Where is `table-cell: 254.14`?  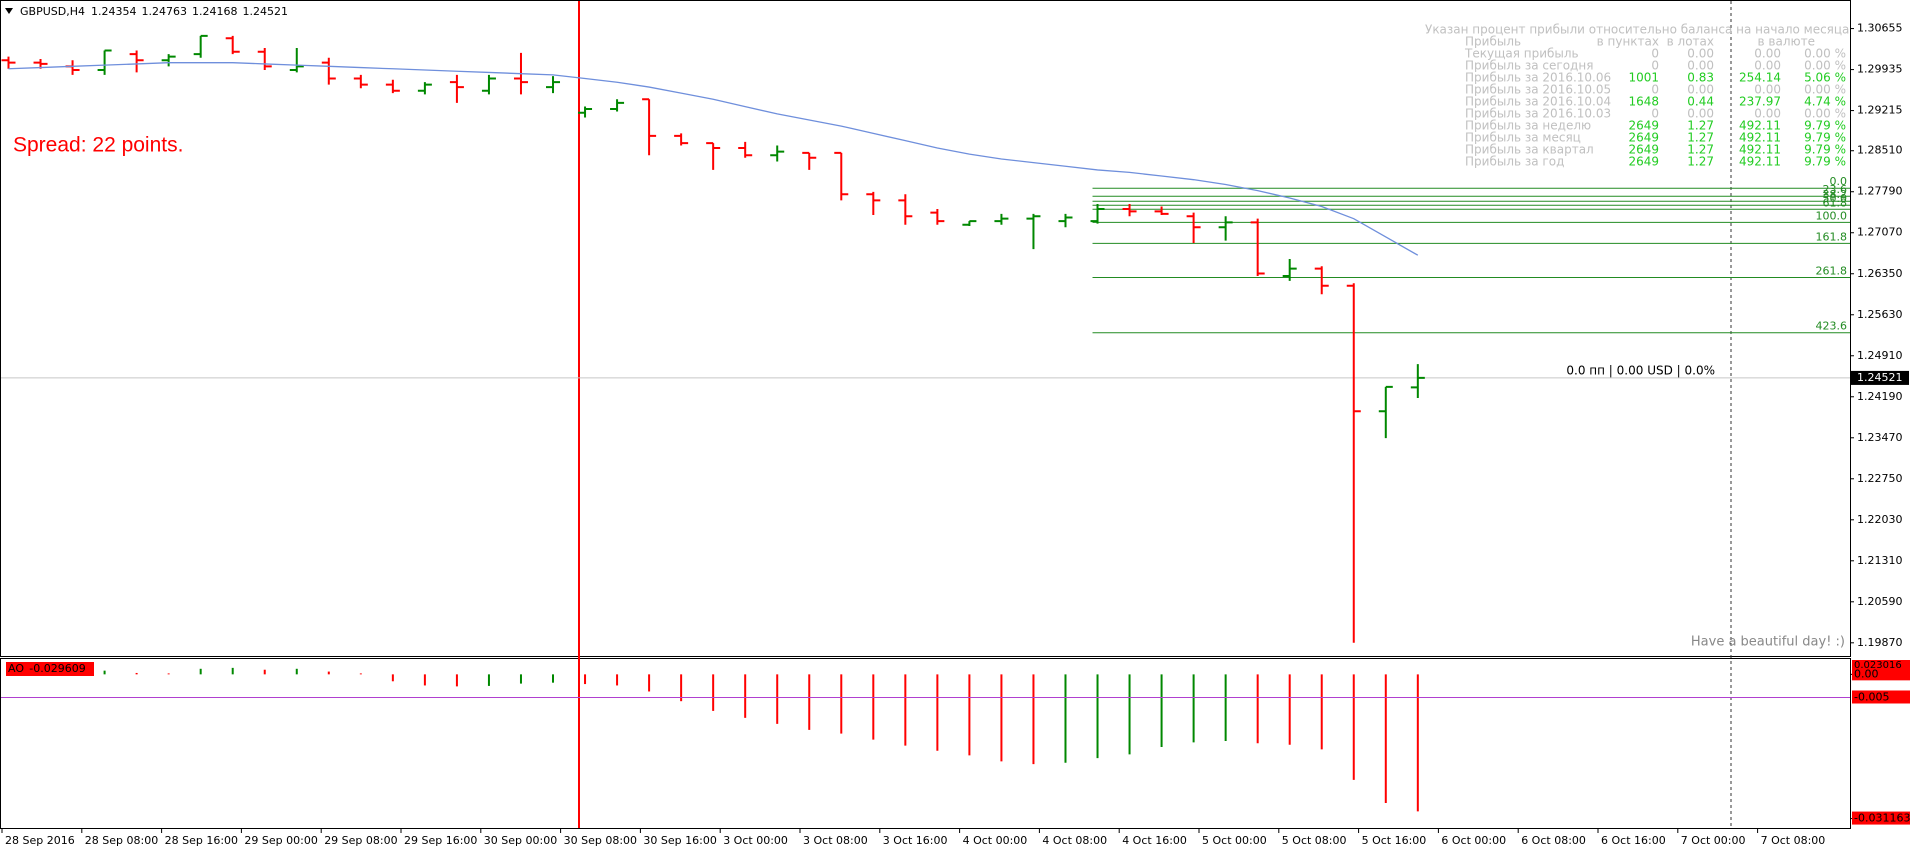
table-cell: 254.14 is located at coordinates (1760, 78).